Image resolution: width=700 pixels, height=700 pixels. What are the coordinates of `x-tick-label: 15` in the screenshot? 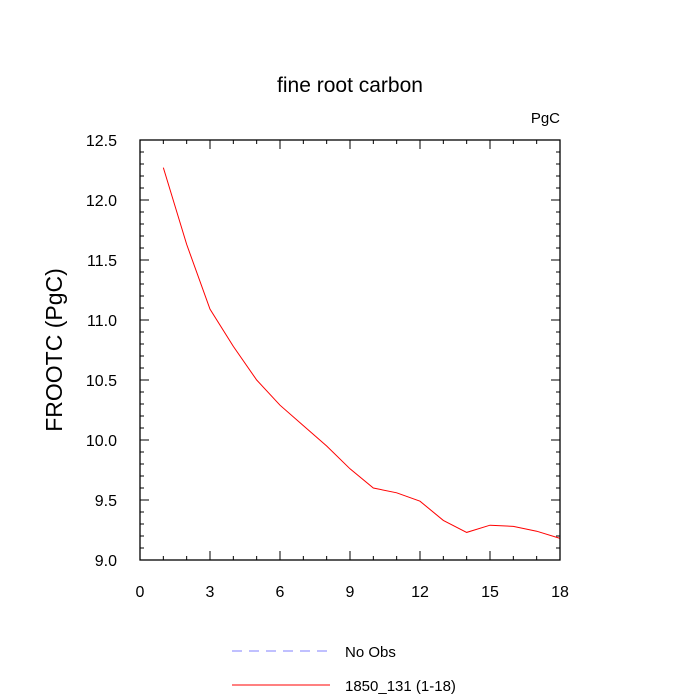 It's located at (490, 592).